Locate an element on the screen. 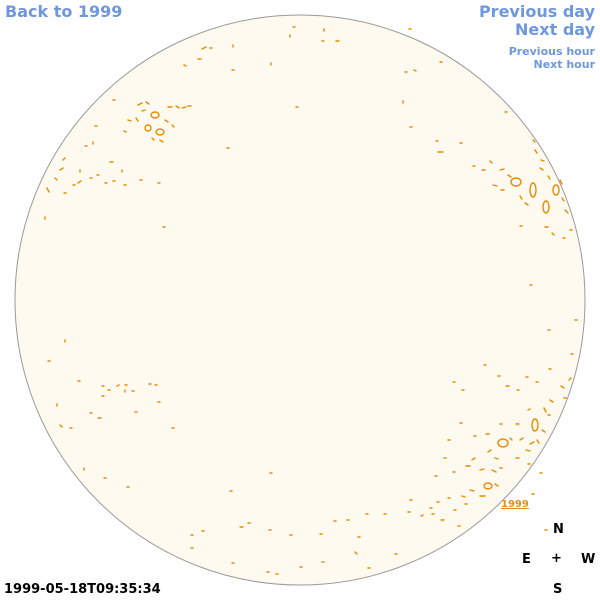 The height and width of the screenshot is (600, 600). compass-east: E is located at coordinates (526, 559).